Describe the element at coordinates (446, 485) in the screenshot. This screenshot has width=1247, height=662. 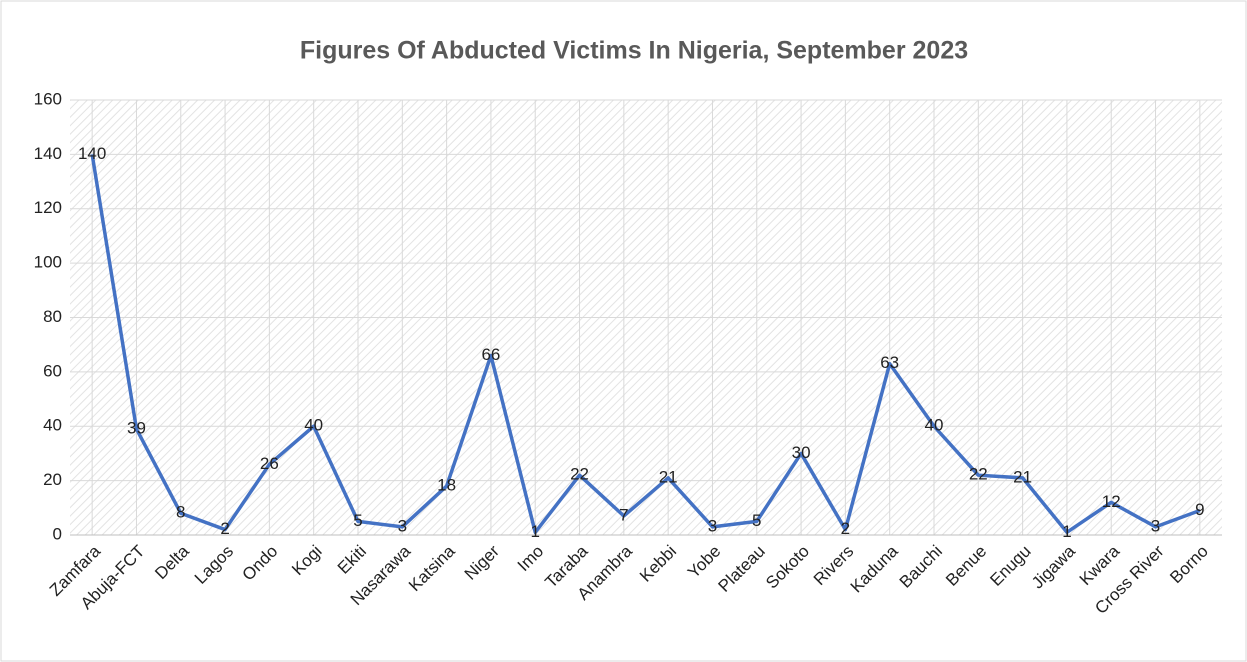
I see `data-label: 18` at that location.